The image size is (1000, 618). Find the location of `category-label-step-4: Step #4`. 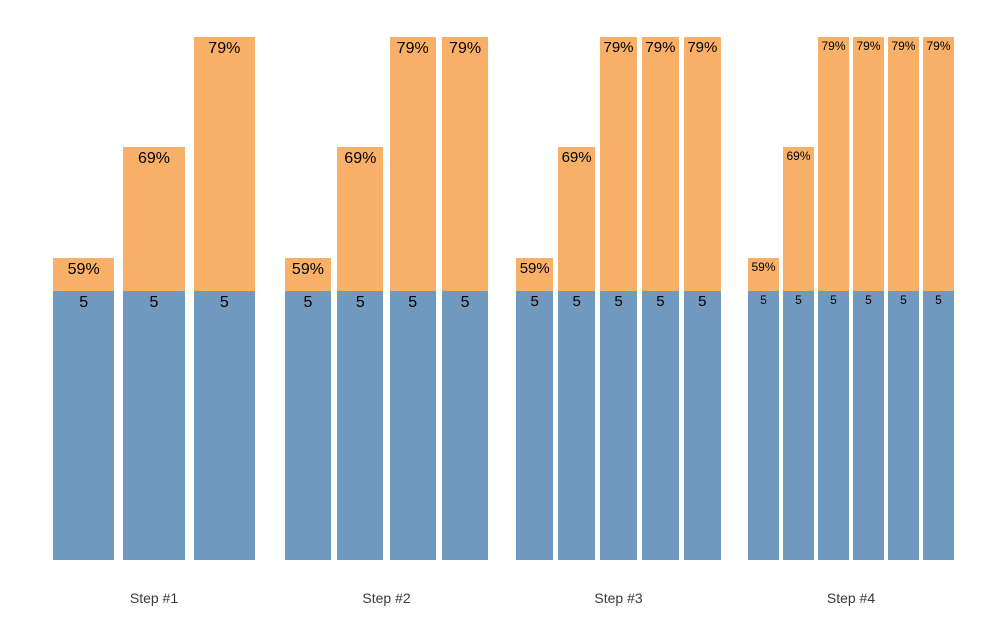

category-label-step-4: Step #4 is located at coordinates (851, 598).